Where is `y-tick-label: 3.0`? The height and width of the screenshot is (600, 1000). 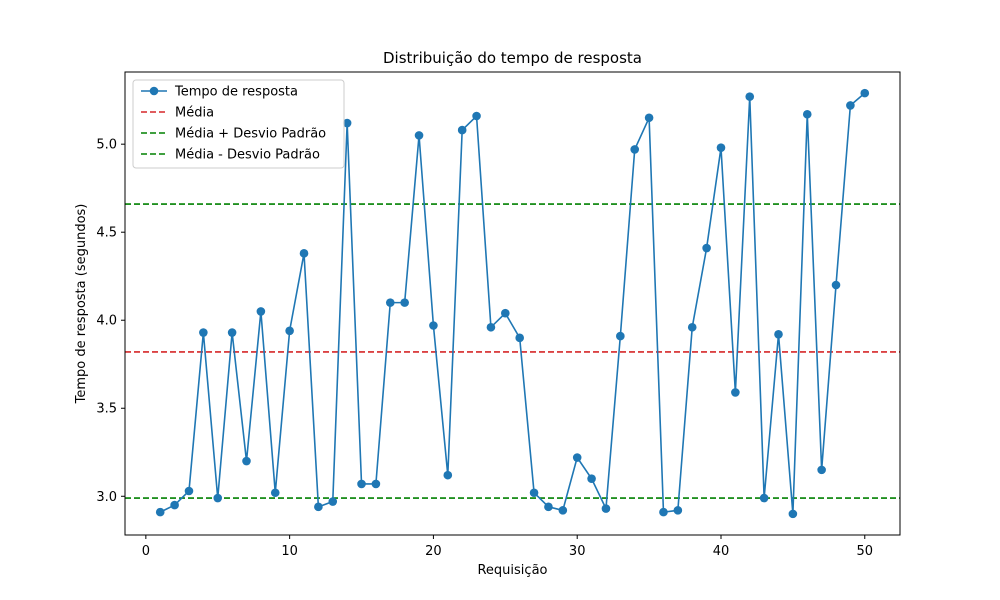 y-tick-label: 3.0 is located at coordinates (106, 497).